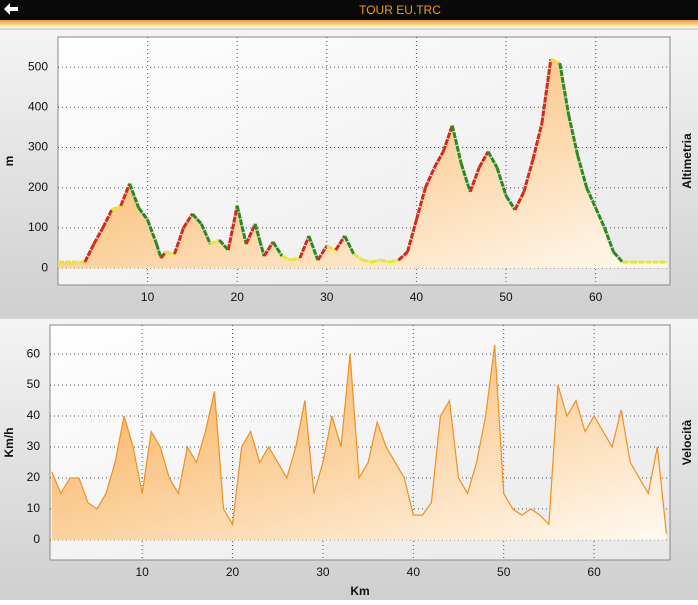  Describe the element at coordinates (34, 353) in the screenshot. I see `y-tick-label: 60` at that location.